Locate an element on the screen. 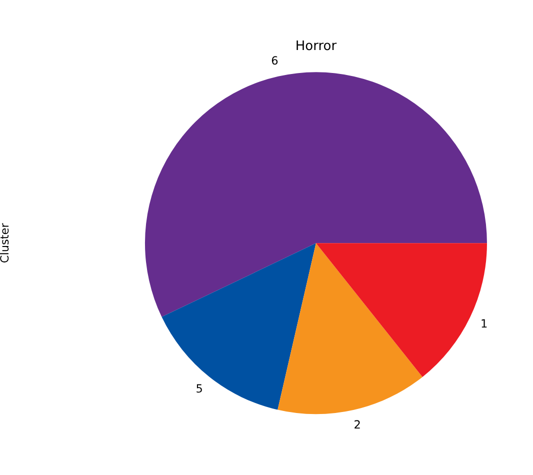  chart-title: Horror is located at coordinates (316, 46).